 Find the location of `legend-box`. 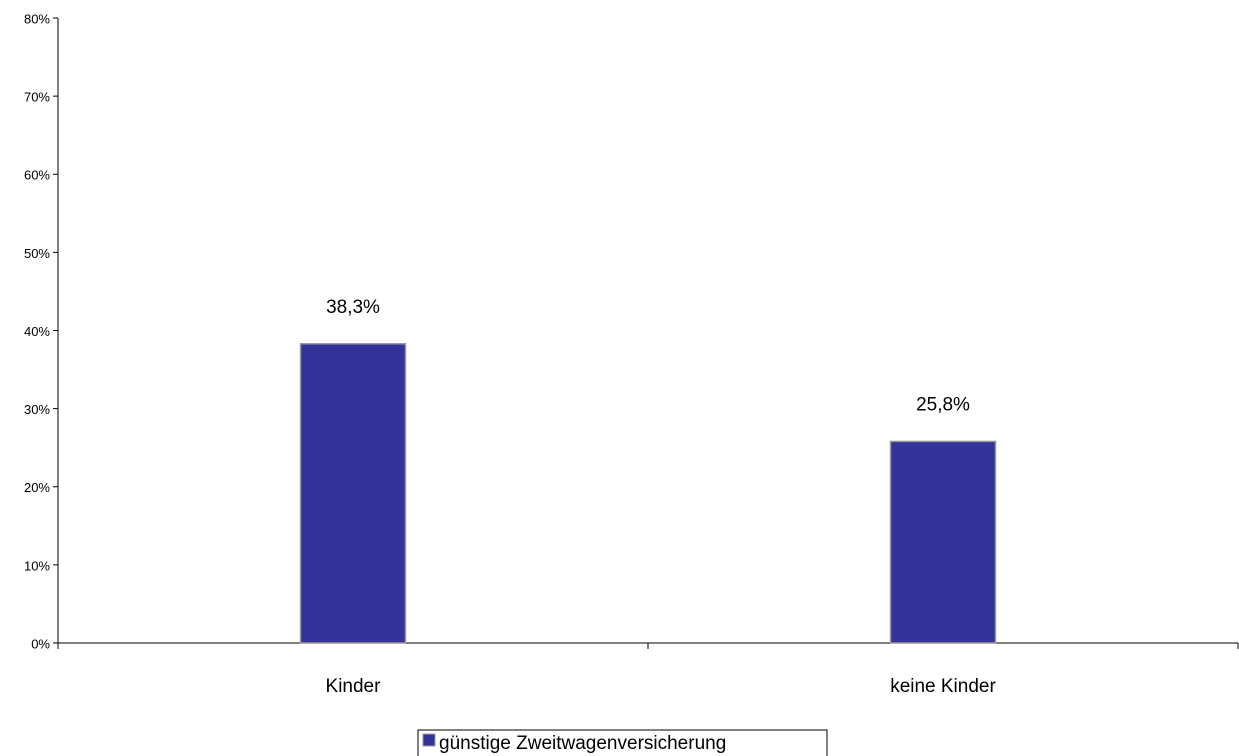

legend-box is located at coordinates (622, 742).